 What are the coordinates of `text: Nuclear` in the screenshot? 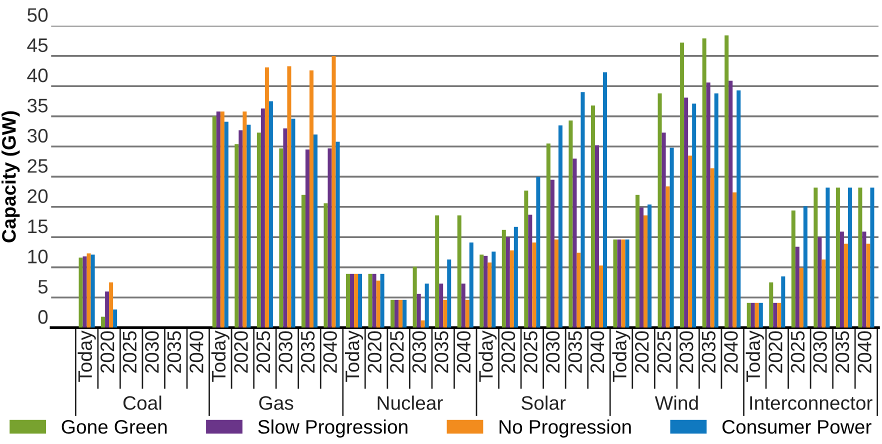 It's located at (410, 403).